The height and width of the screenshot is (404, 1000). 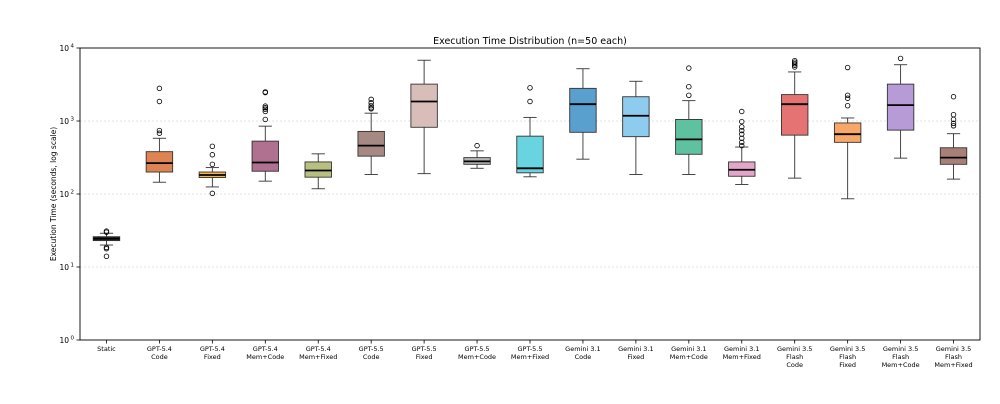 What do you see at coordinates (66, 268) in the screenshot?
I see `y-tick-label: 10 1` at bounding box center [66, 268].